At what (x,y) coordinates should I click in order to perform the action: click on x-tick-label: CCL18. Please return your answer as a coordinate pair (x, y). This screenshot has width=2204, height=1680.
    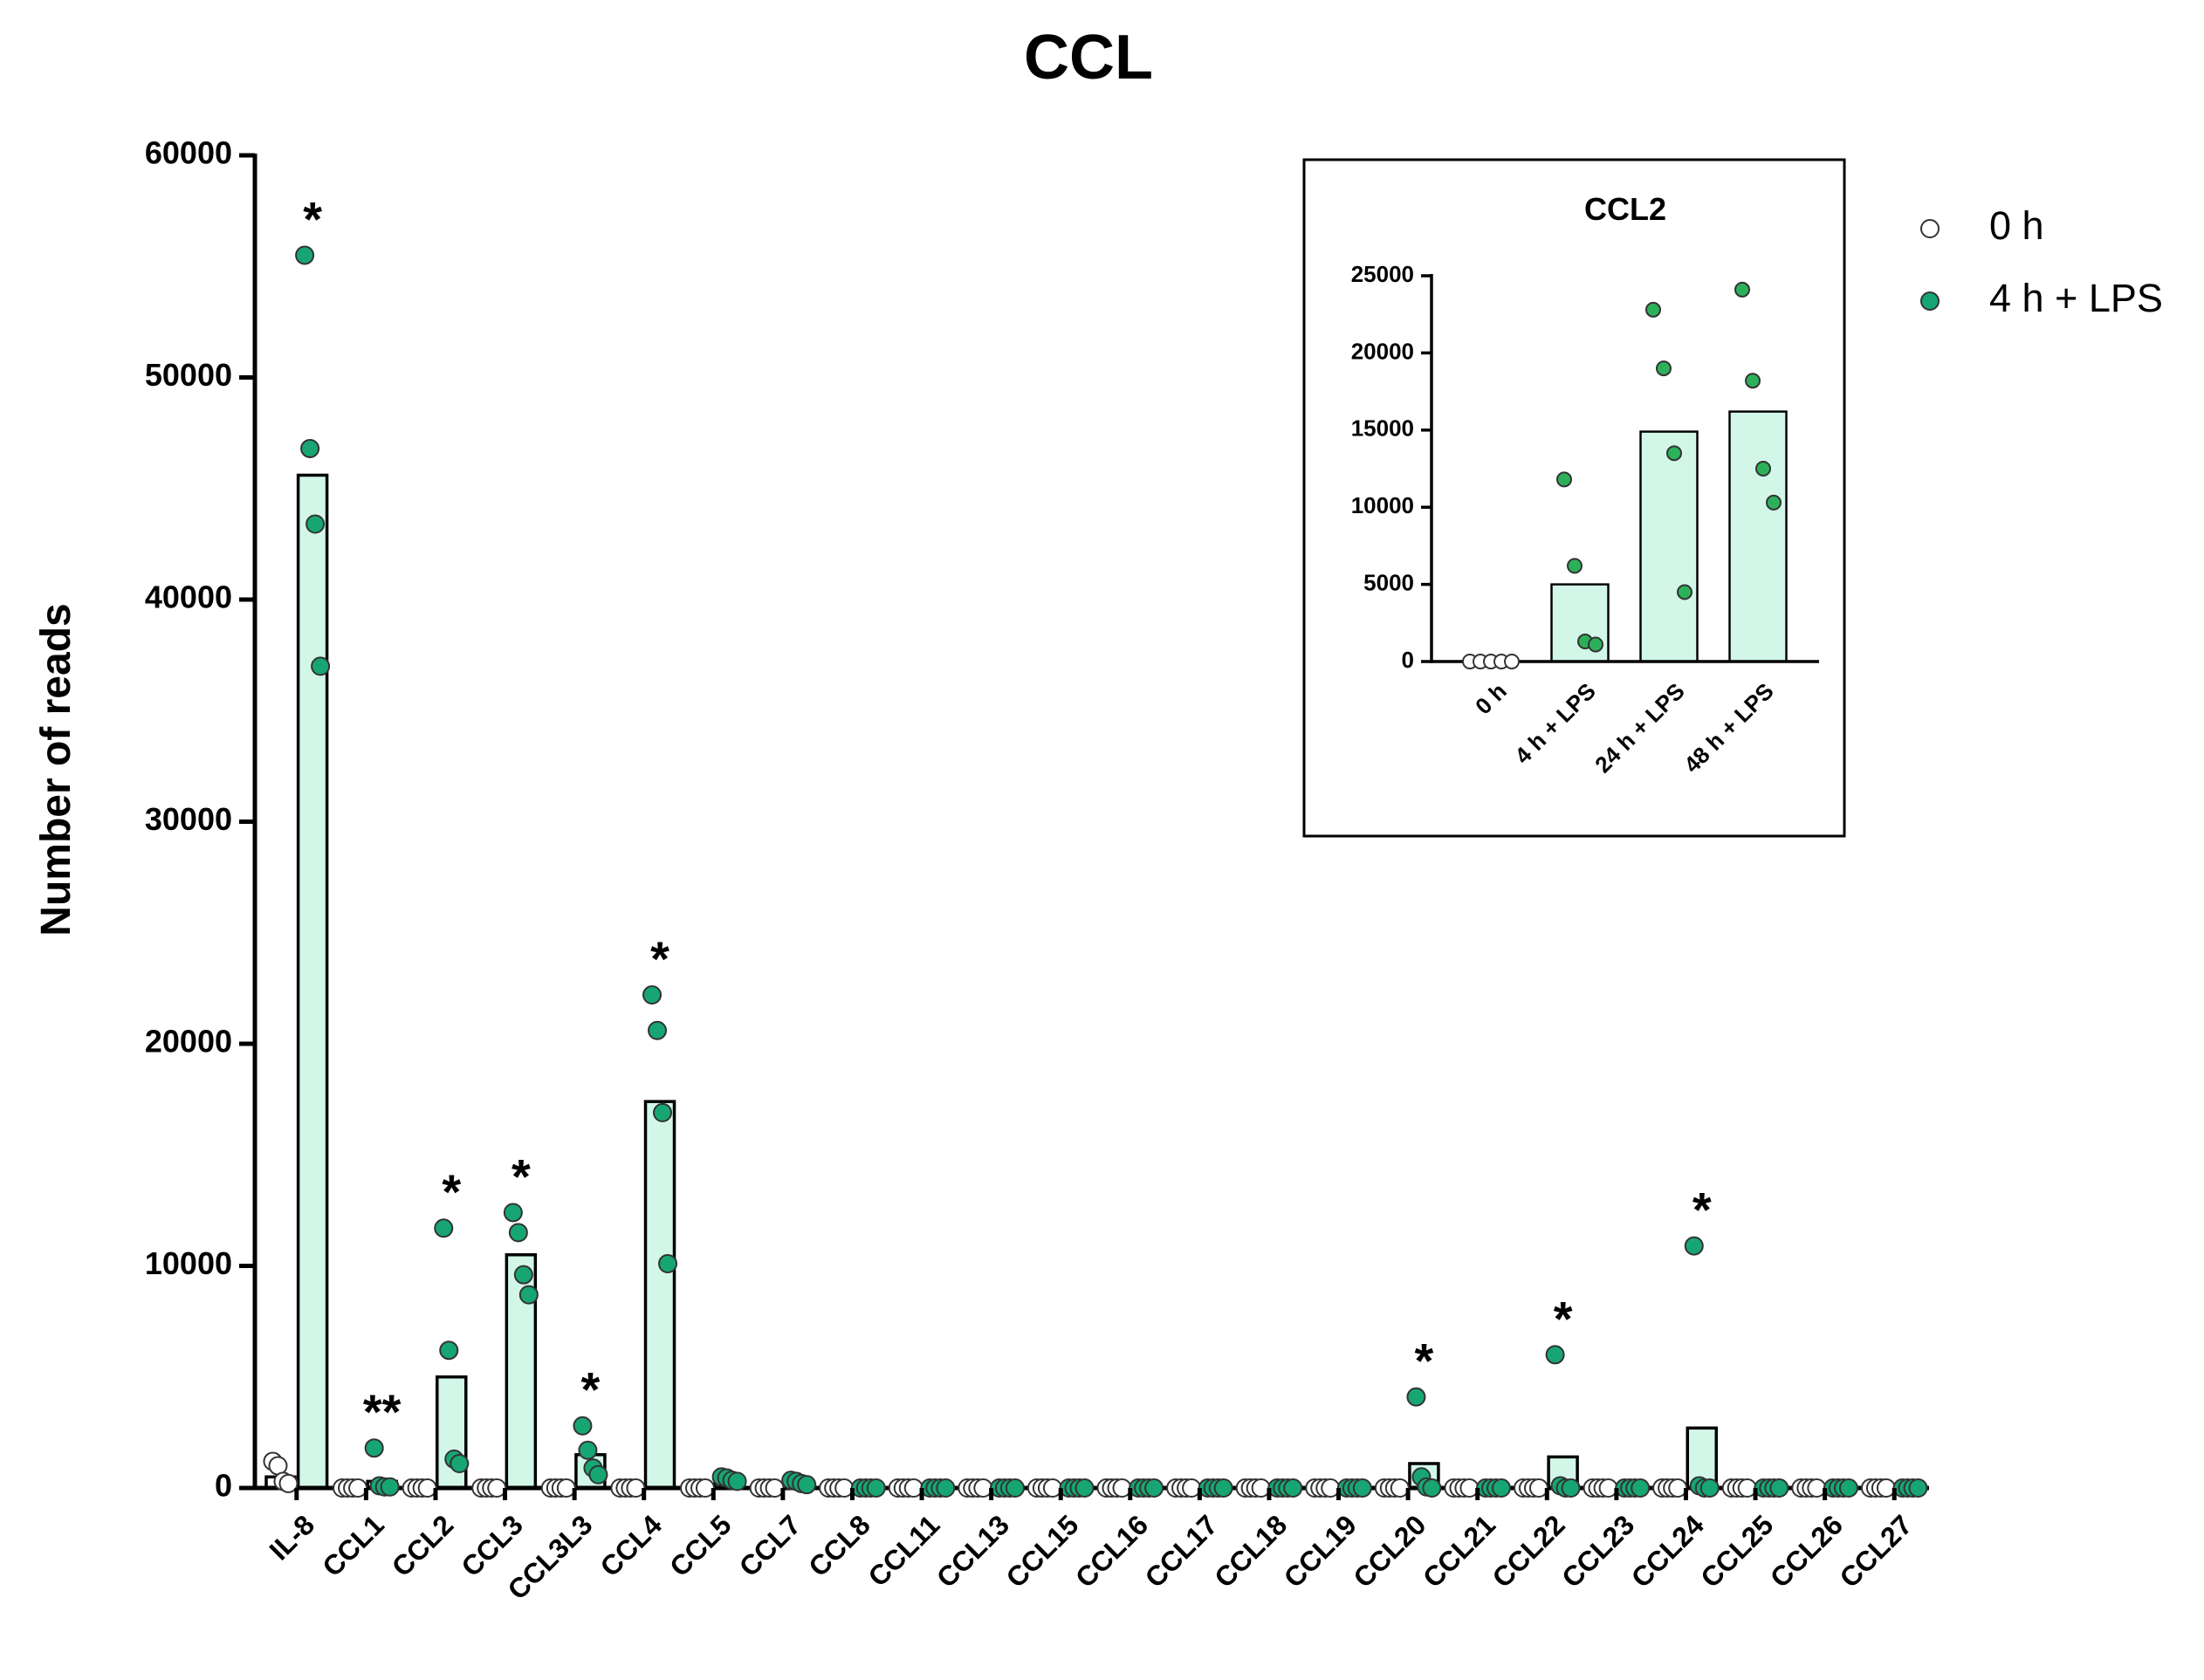
    Looking at the image, I should click on (1250, 1551).